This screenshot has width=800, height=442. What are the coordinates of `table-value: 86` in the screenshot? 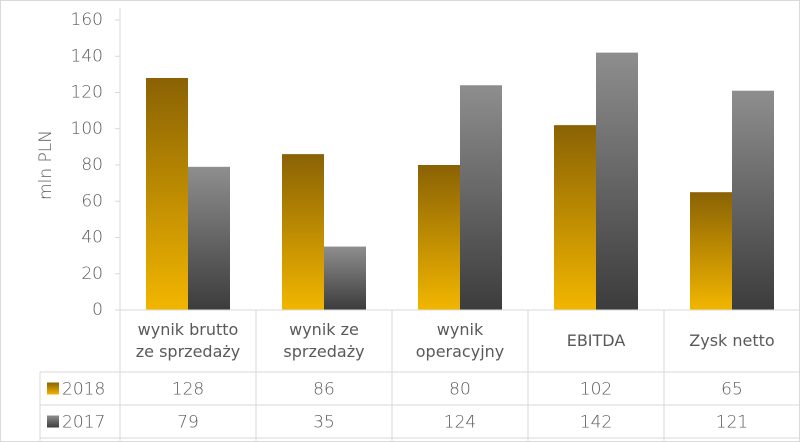 It's located at (324, 390).